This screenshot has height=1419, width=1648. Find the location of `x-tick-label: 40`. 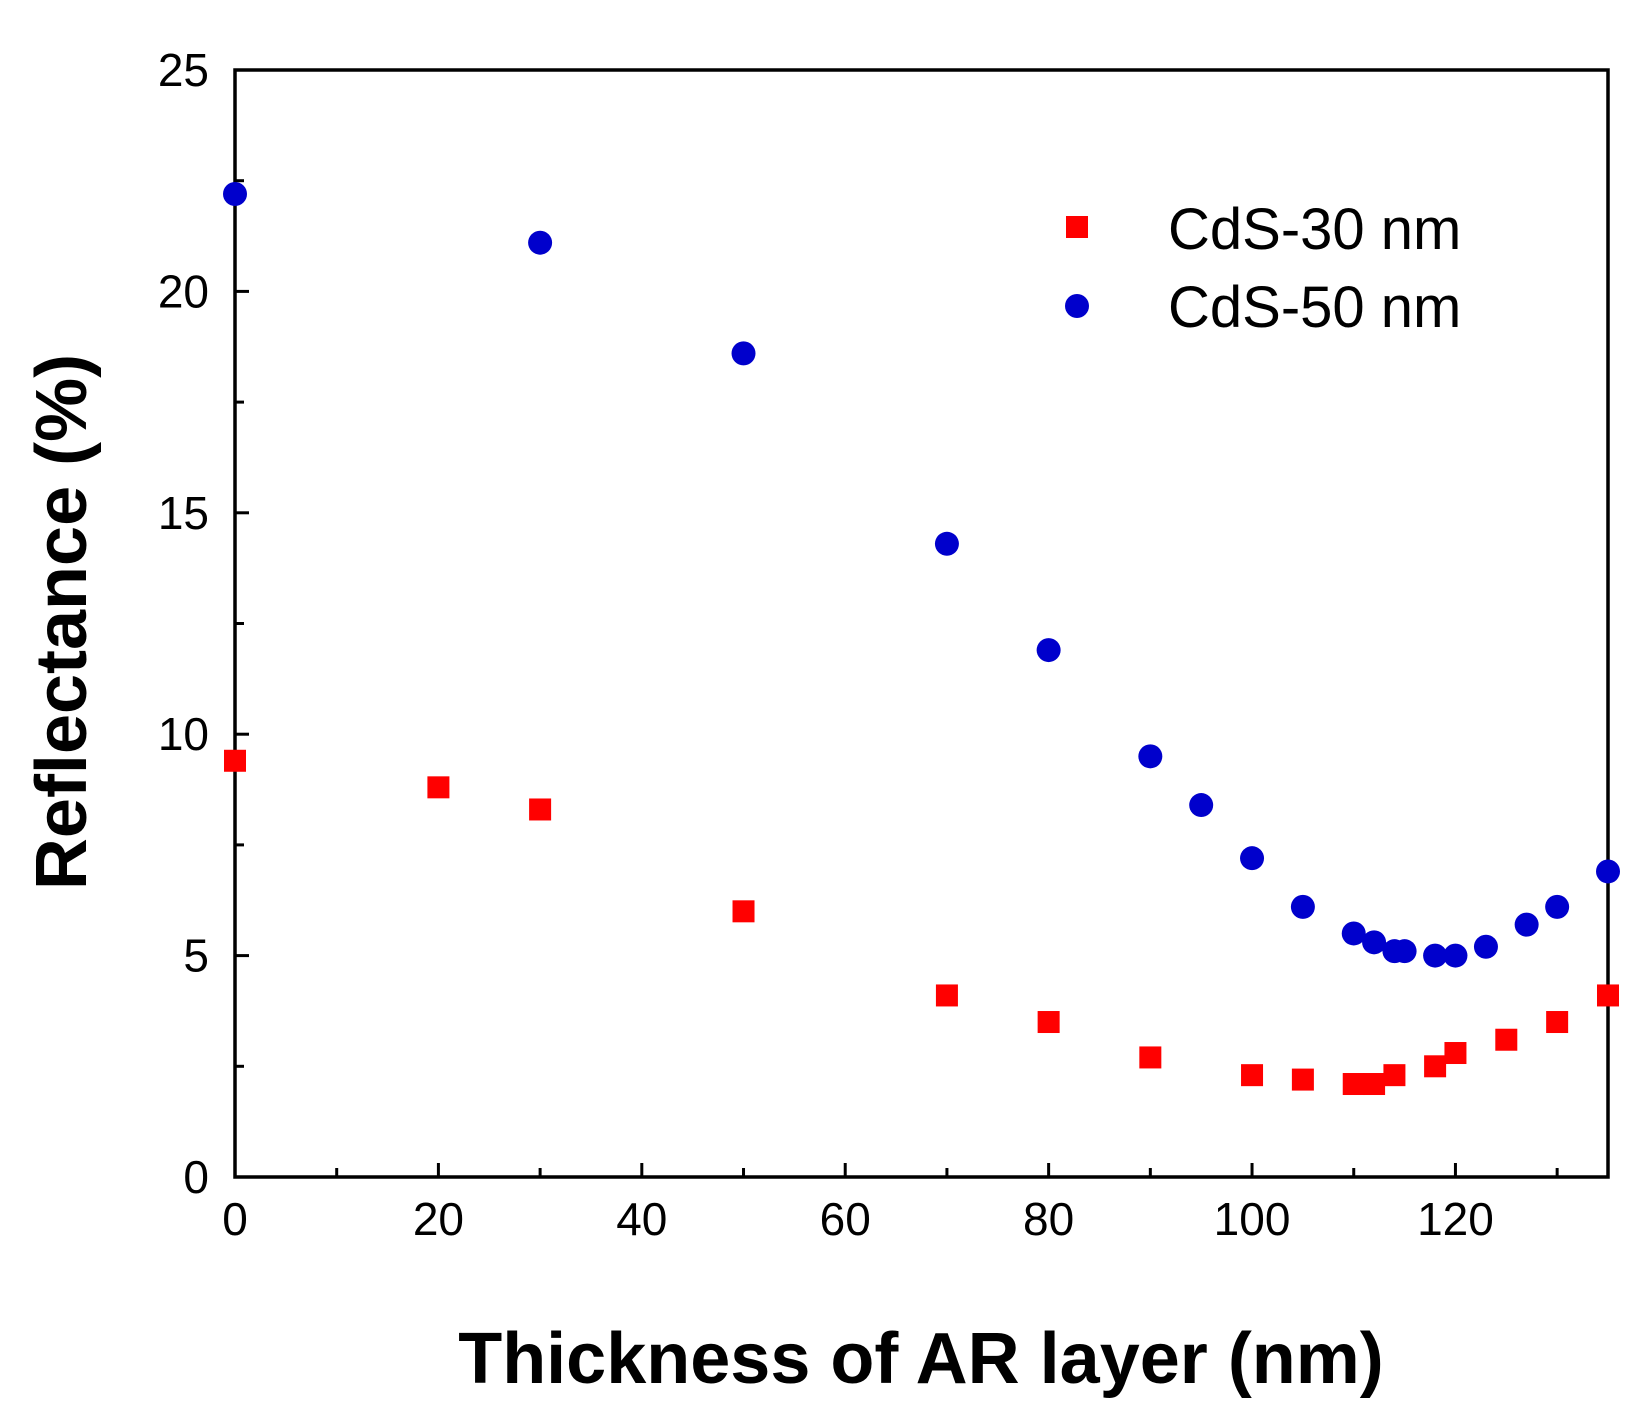

x-tick-label: 40 is located at coordinates (641, 1219).